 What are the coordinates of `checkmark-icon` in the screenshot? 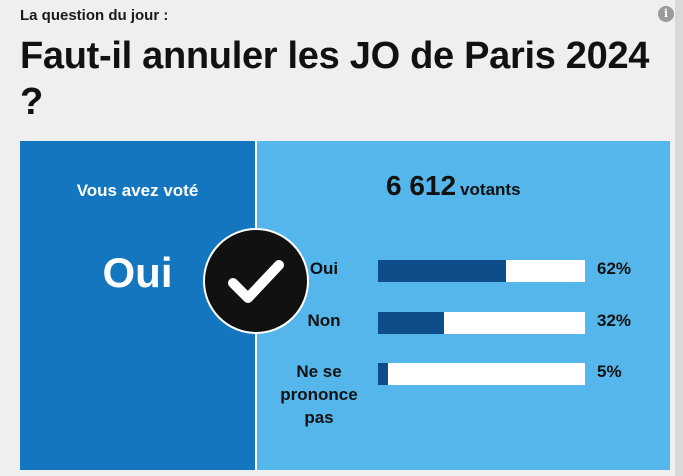 It's located at (256, 281).